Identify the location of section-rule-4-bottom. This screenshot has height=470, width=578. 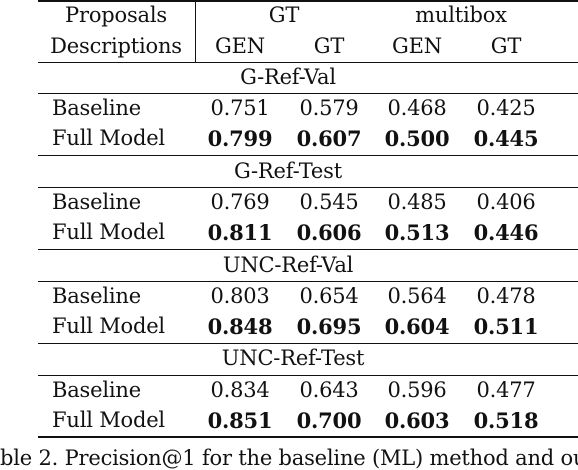
(308, 375).